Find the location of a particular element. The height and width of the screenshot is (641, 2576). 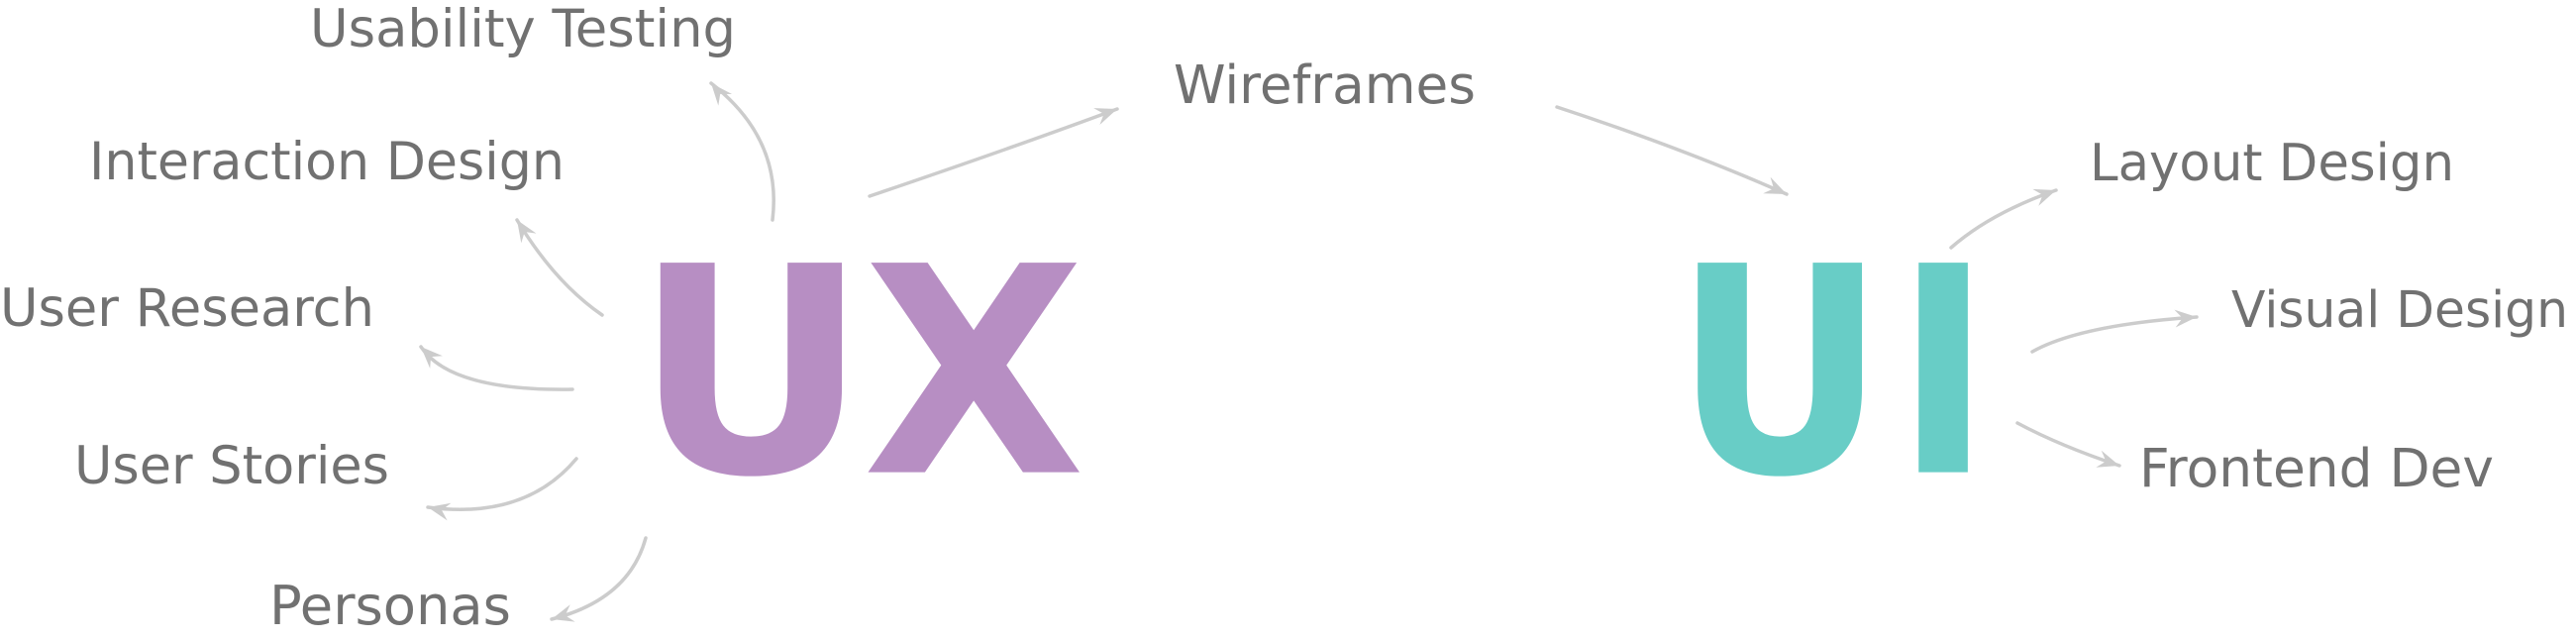

label-usability-testing: Usability Testing is located at coordinates (523, 29).